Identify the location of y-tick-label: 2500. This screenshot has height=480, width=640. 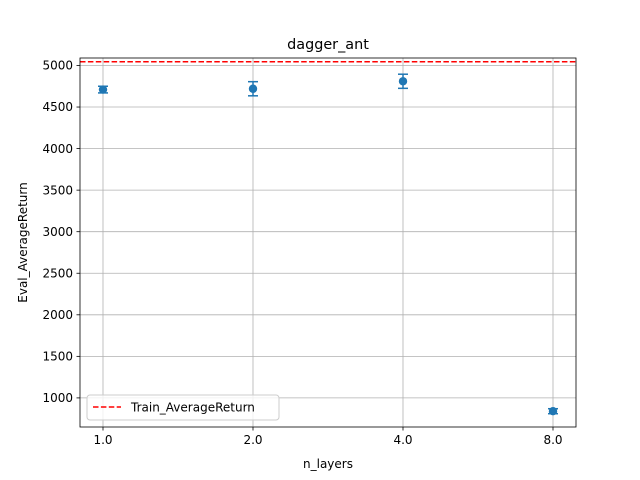
(57, 273).